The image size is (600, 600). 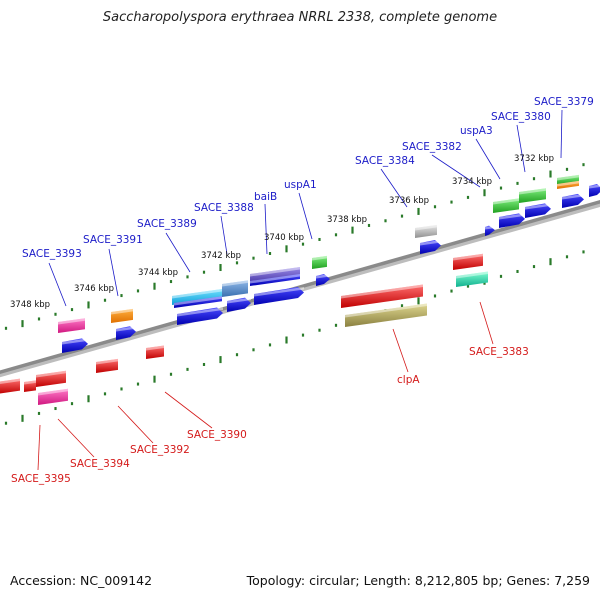 I want to click on gene-clpa-red-highlight, so click(x=382, y=291).